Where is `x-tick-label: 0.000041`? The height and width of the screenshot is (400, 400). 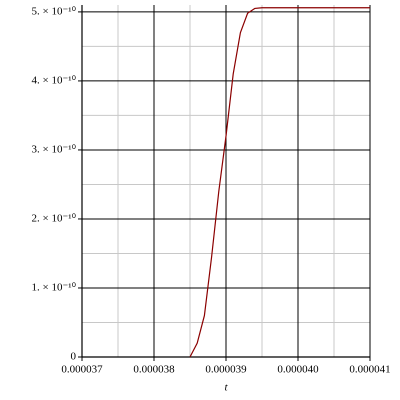 x-tick-label: 0.000041 is located at coordinates (369, 370).